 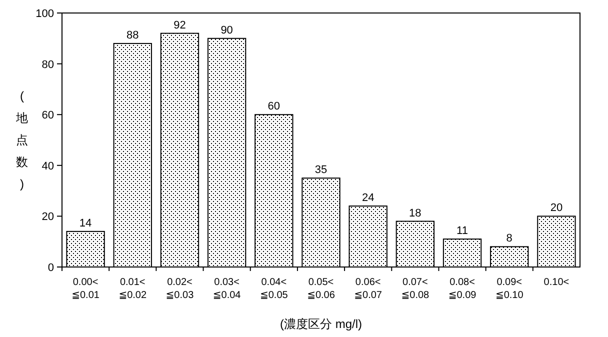 I want to click on x-tick-label: 0.08< ≦0.09, so click(x=462, y=289).